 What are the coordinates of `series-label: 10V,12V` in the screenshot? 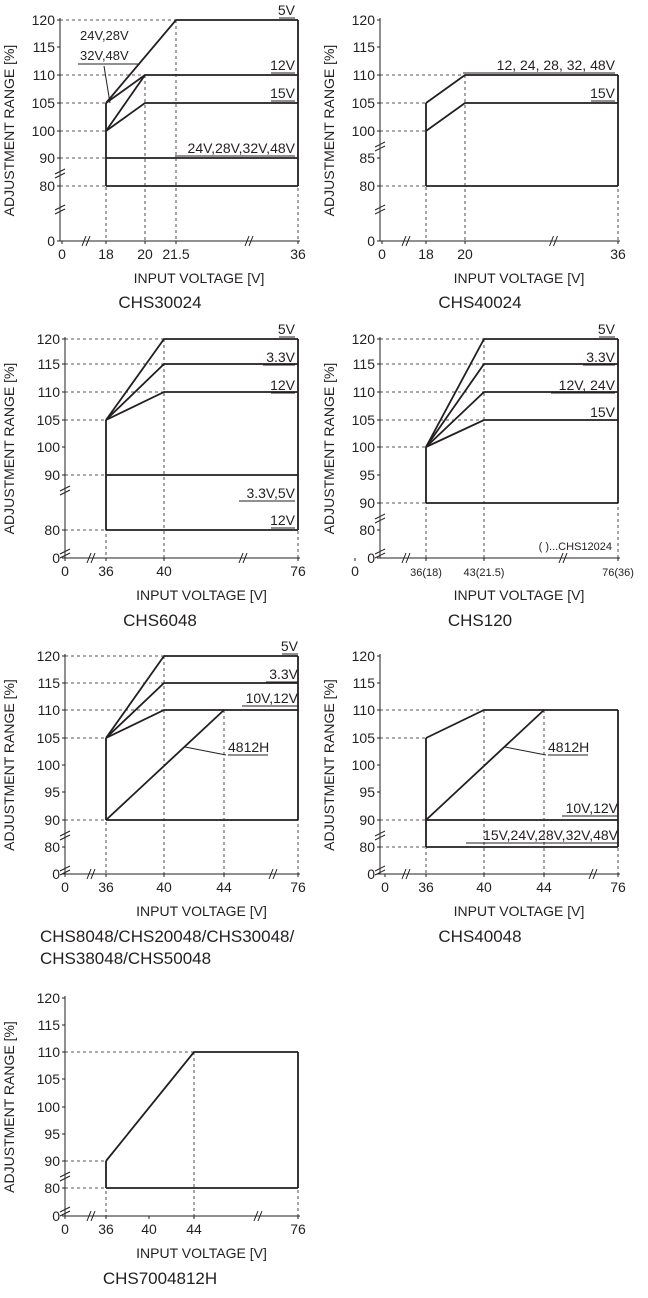 It's located at (592, 808).